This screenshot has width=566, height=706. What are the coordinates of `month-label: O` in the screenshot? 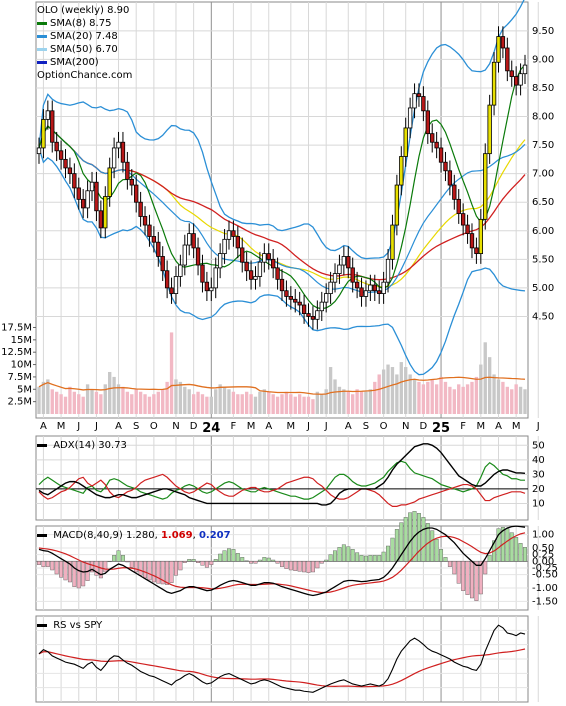 It's located at (384, 426).